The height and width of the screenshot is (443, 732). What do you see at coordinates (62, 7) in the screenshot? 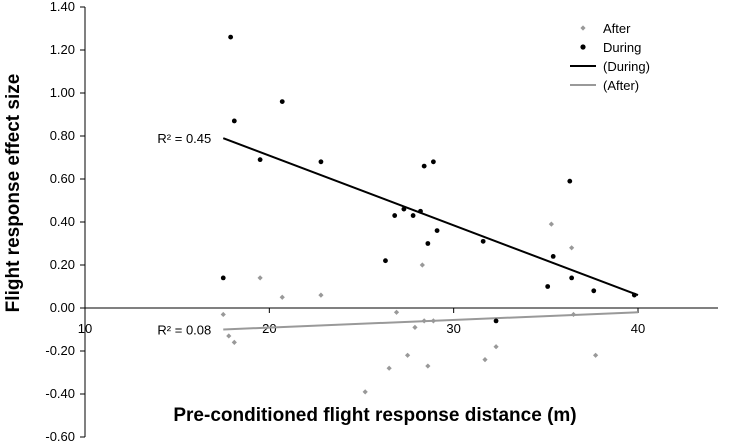
I see `y-tick-label: 1.40` at bounding box center [62, 7].